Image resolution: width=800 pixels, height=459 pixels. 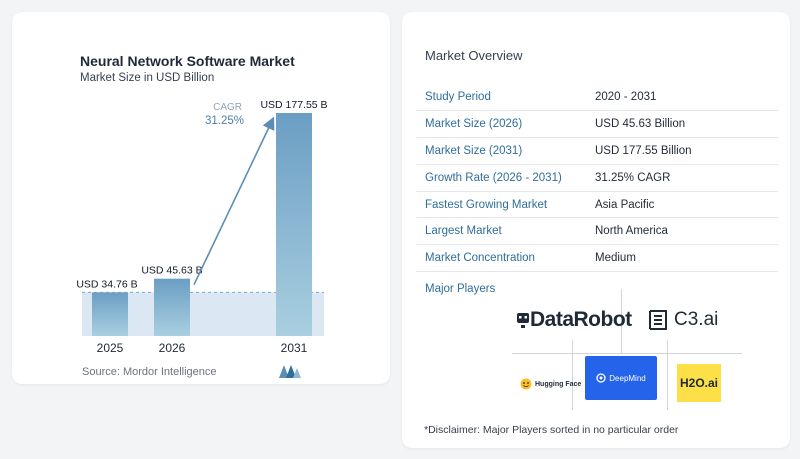 What do you see at coordinates (501, 151) in the screenshot?
I see `row-key: Market Size (2031)` at bounding box center [501, 151].